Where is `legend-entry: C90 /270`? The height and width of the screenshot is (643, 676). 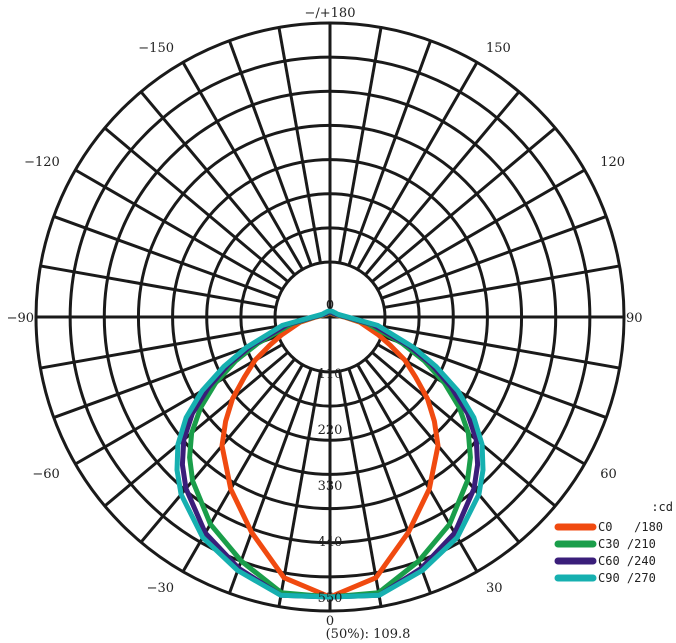 legend-entry: C90 /270 is located at coordinates (627, 578).